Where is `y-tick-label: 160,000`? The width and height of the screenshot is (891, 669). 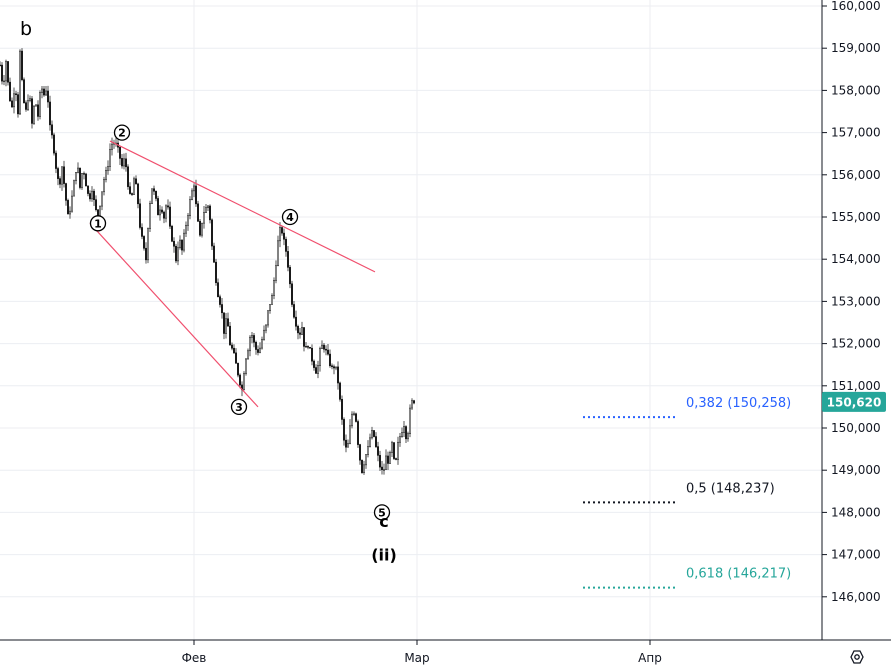
y-tick-label: 160,000 is located at coordinates (856, 6).